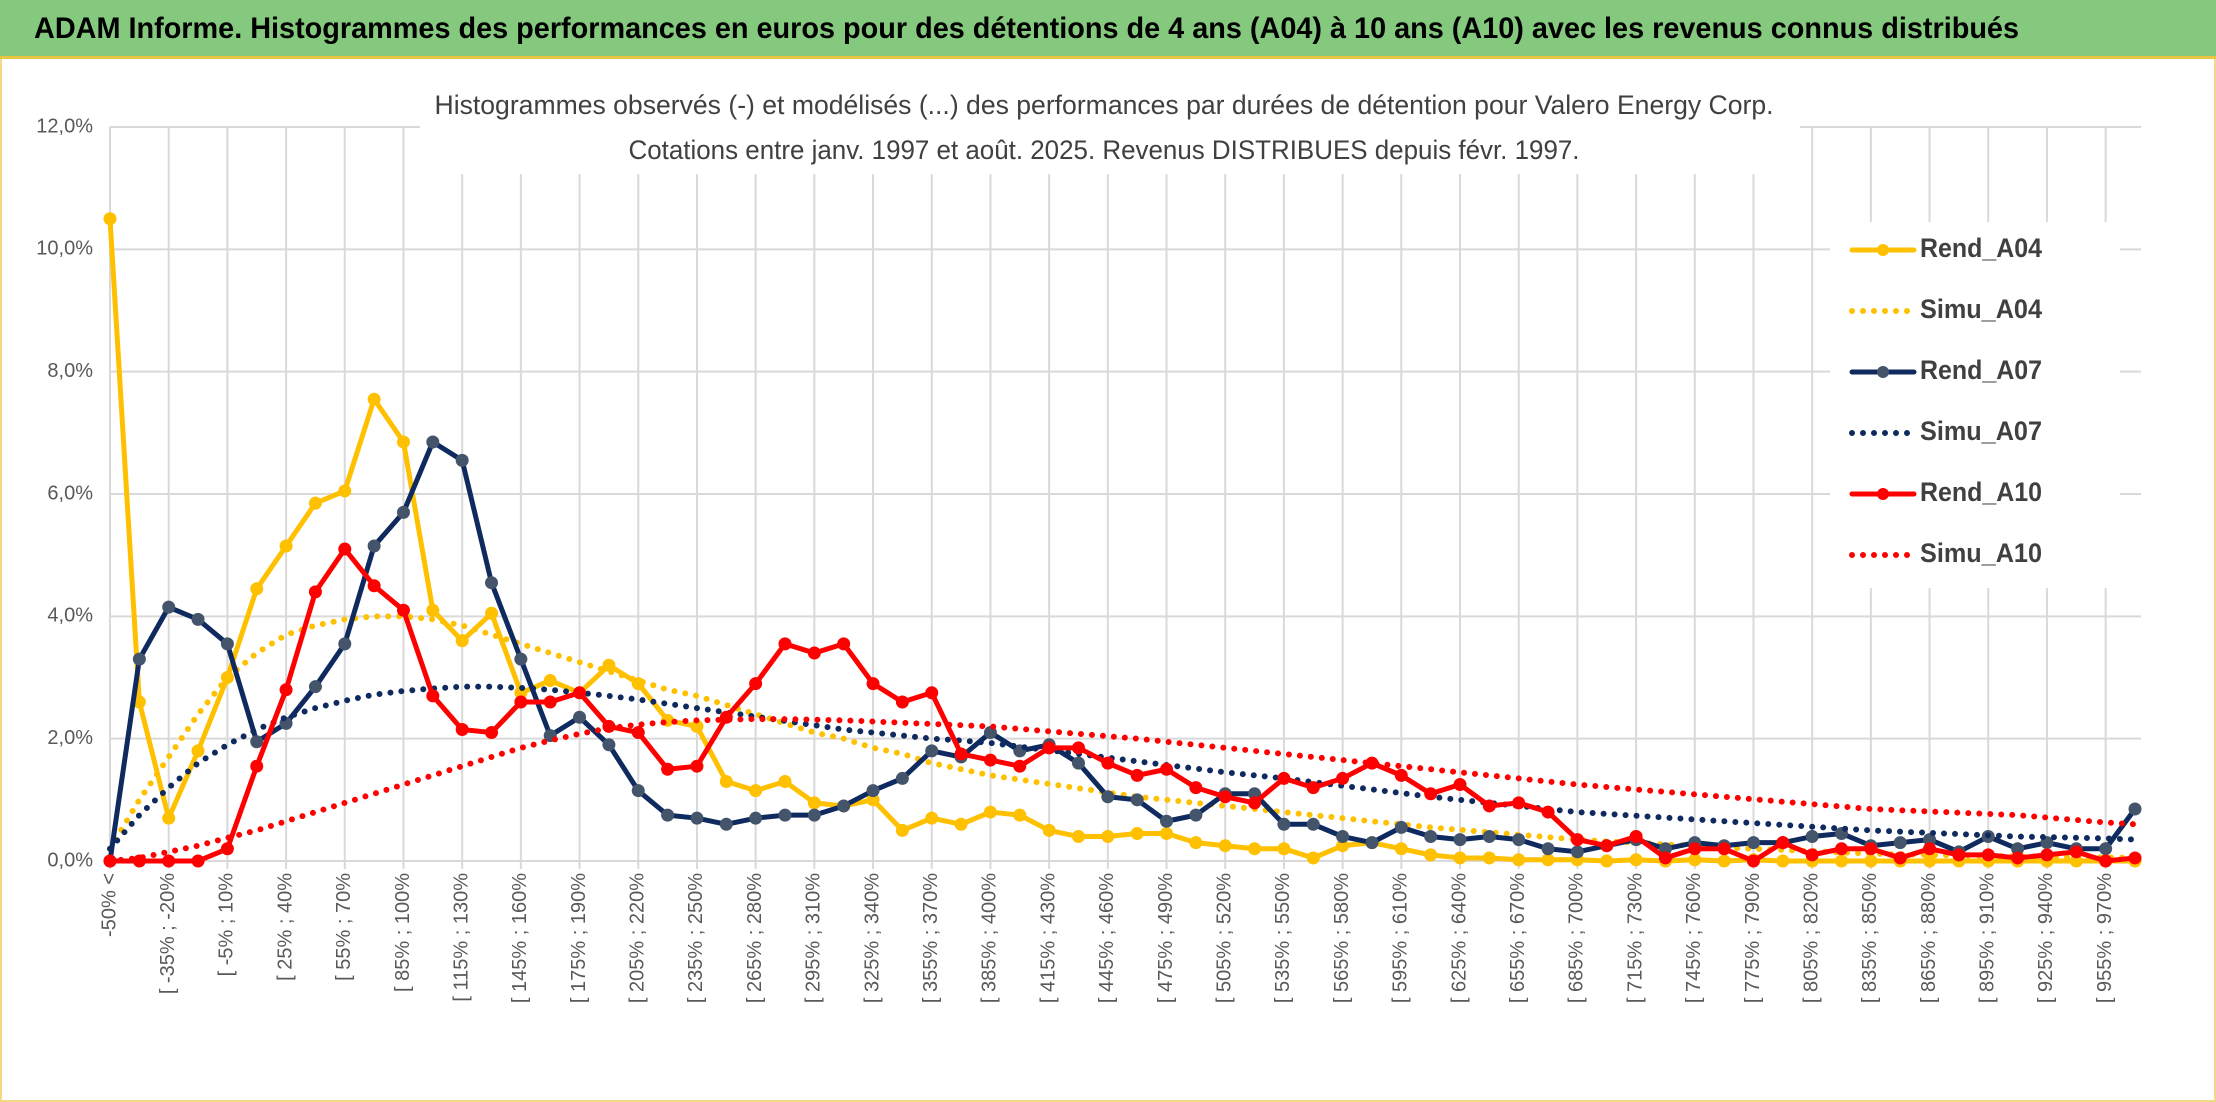 The height and width of the screenshot is (1102, 2216). I want to click on x-tick-label: [ 85% ; 100%, so click(403, 932).